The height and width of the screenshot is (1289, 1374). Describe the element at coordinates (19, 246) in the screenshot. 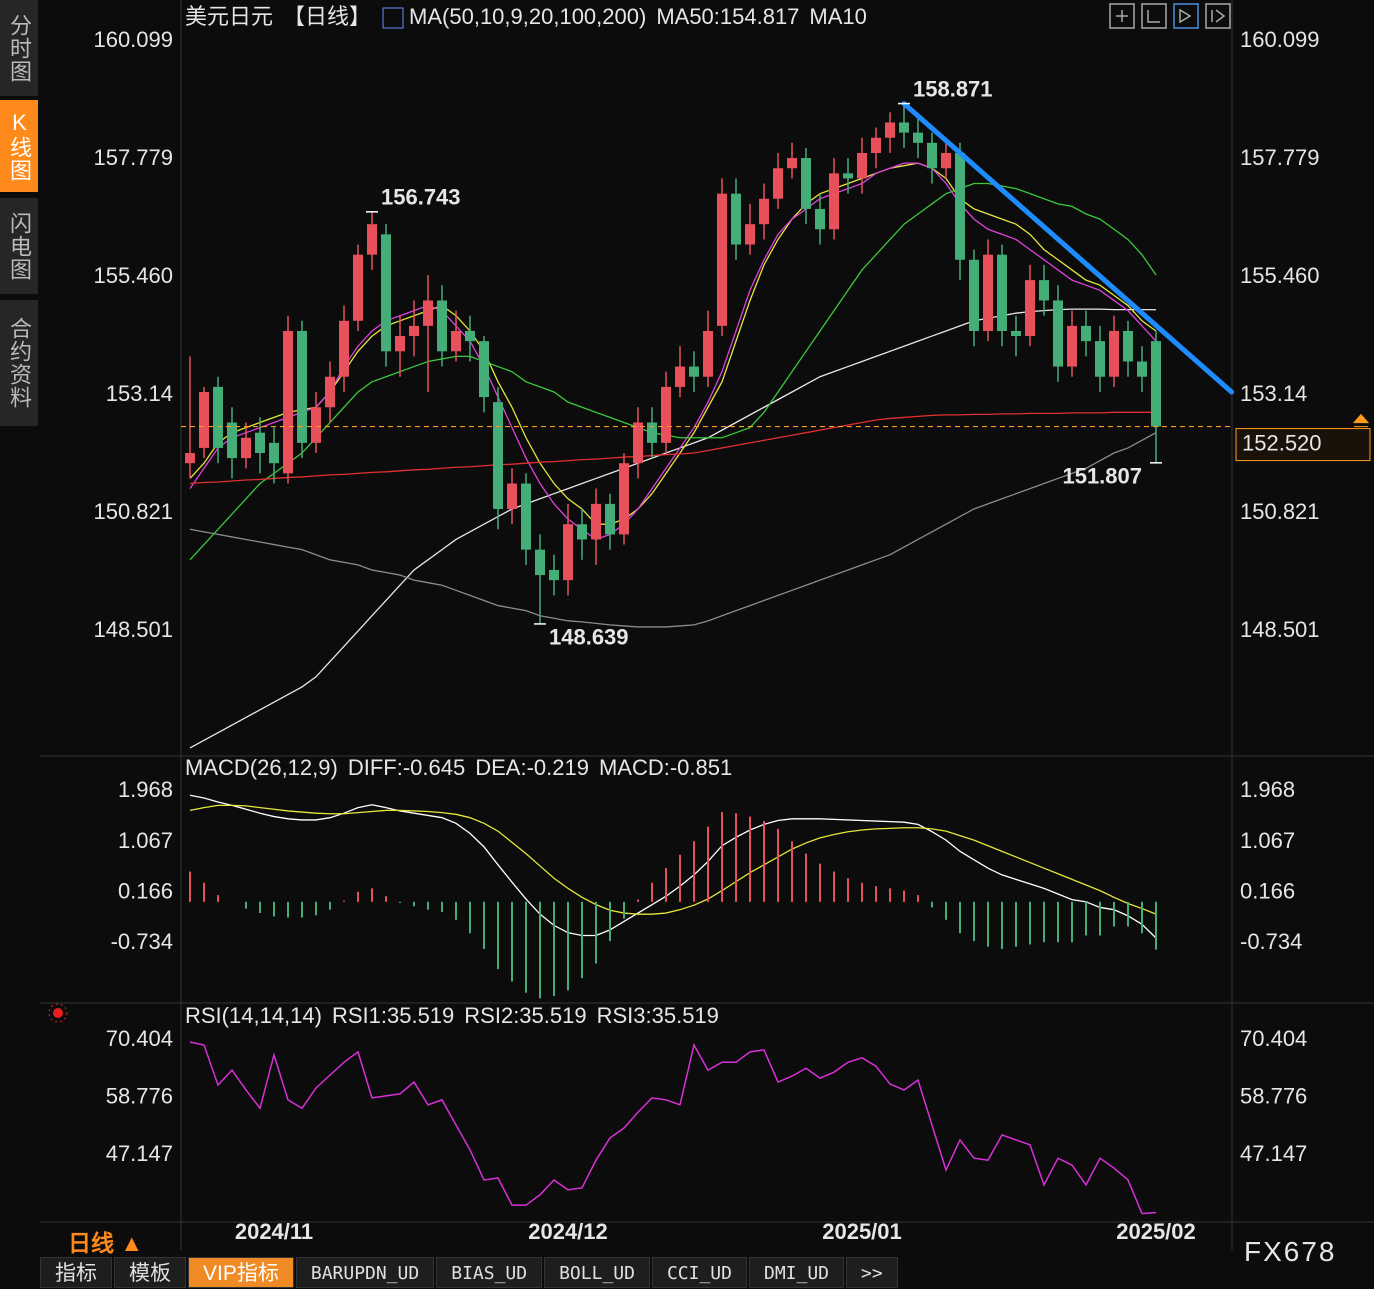

I see `sidebar-tab: 闪电图` at that location.